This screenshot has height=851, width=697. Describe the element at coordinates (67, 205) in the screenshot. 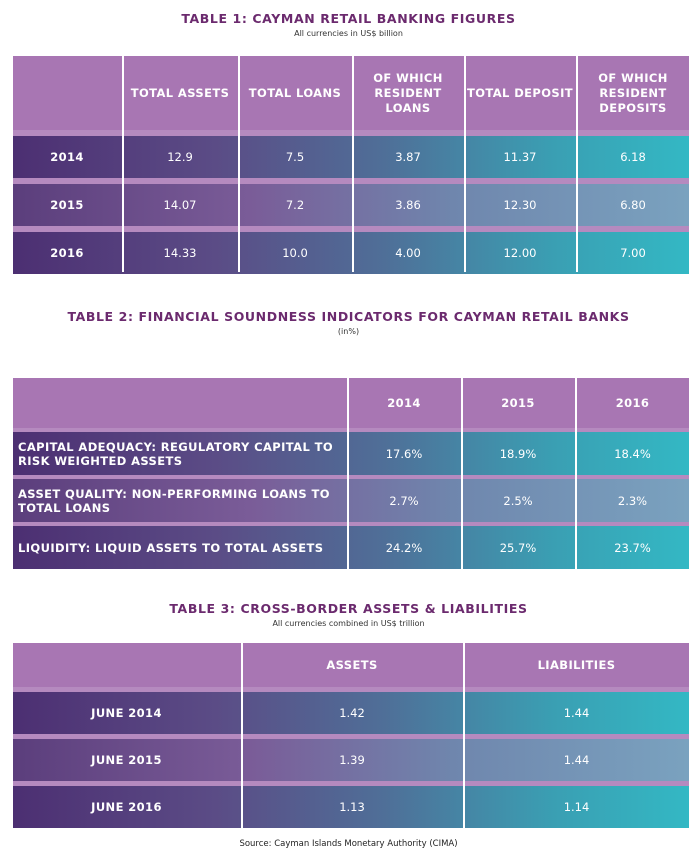

I see `row-label: 2015` at that location.